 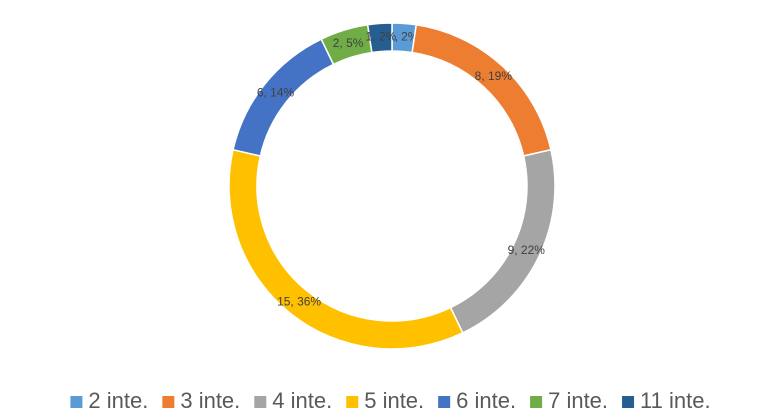 What do you see at coordinates (394, 400) in the screenshot?
I see `legend-label: 5 inte.` at bounding box center [394, 400].